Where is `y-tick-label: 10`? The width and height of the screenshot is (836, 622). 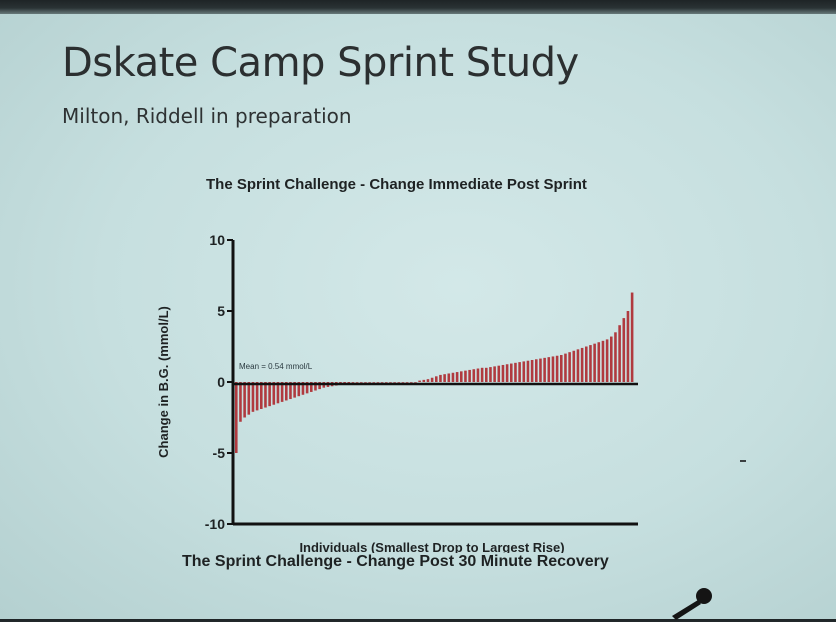 y-tick-label: 10 is located at coordinates (217, 240).